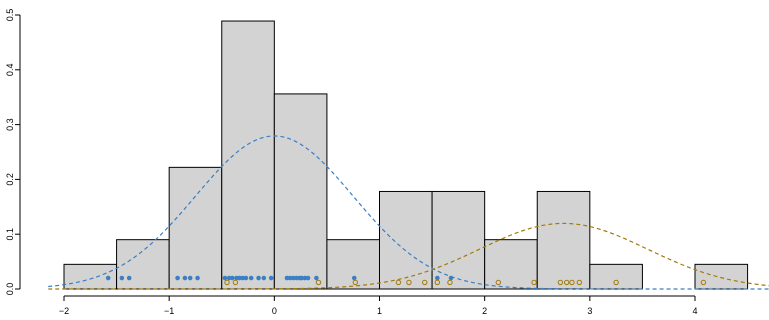  I want to click on x-tick-label-0: −2, so click(64, 311).